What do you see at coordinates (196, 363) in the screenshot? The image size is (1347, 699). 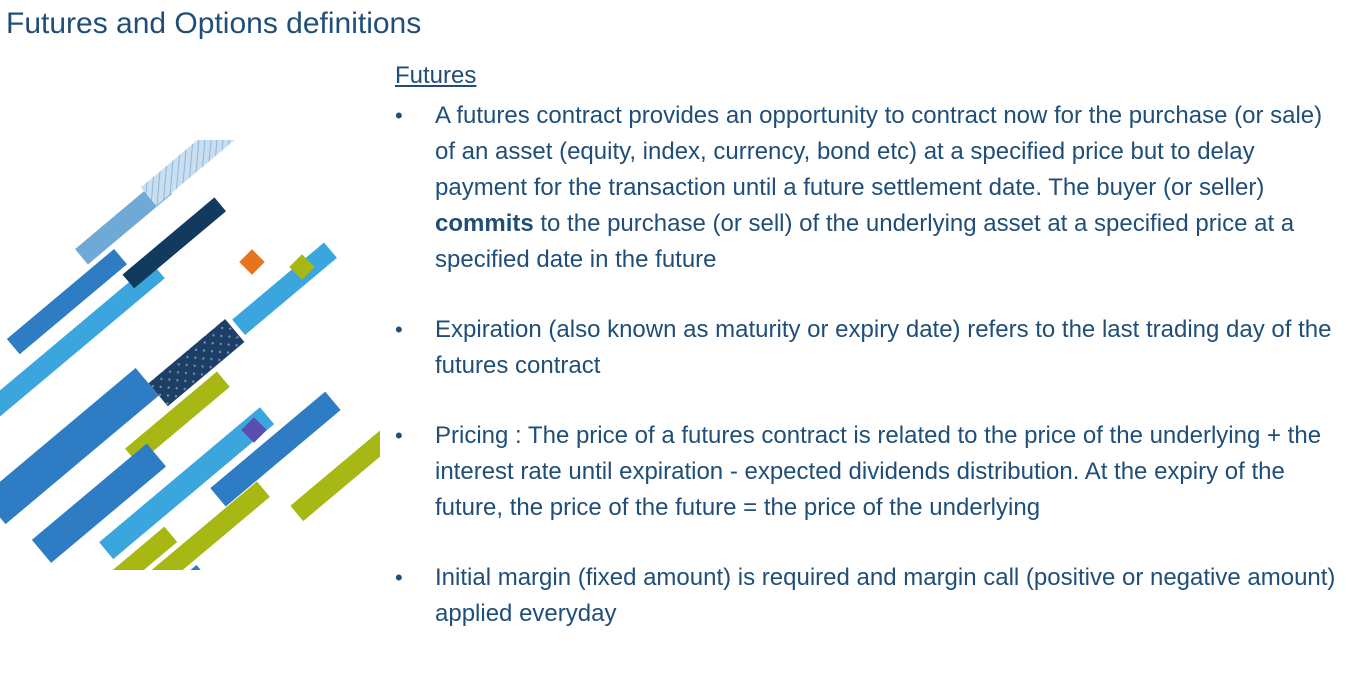 I see `stripe-dotted-navy` at bounding box center [196, 363].